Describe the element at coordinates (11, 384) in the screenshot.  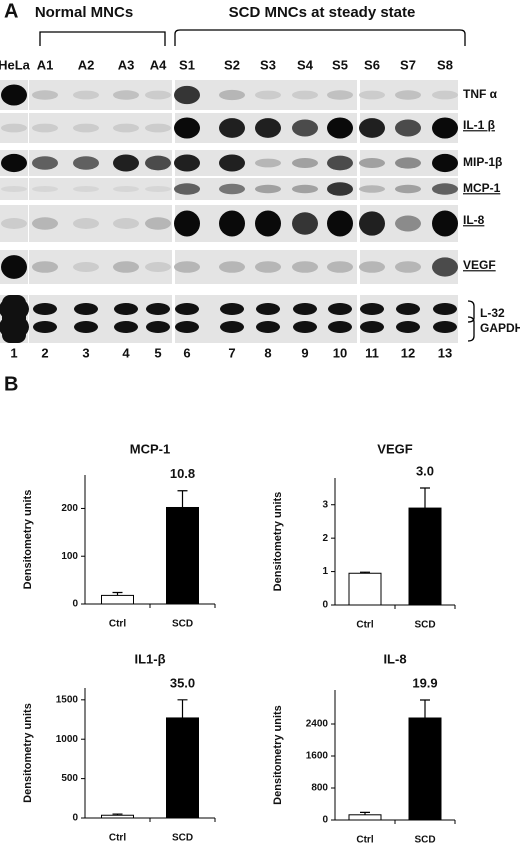
I see `panel-label: B` at that location.